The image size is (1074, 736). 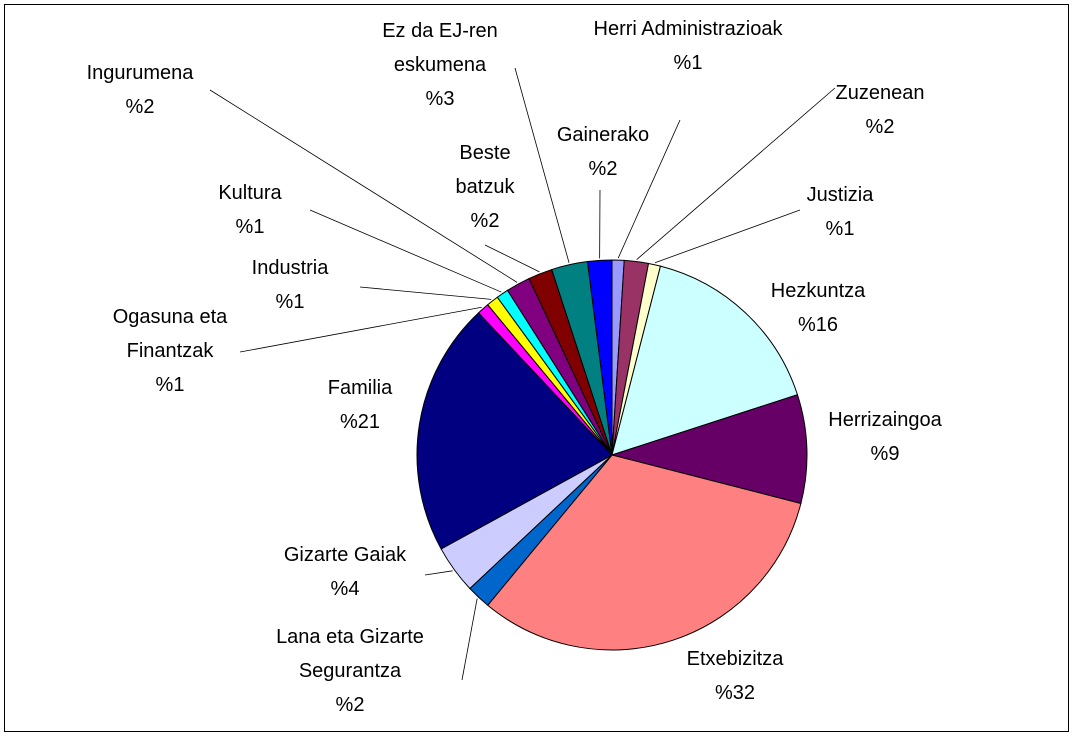 What do you see at coordinates (140, 73) in the screenshot?
I see `category-label: Ingurumena` at bounding box center [140, 73].